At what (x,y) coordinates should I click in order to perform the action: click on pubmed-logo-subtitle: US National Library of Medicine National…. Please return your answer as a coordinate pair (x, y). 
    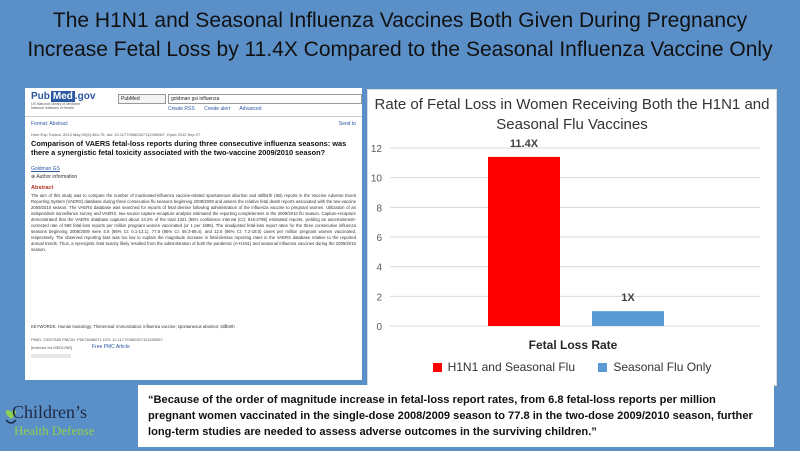
    Looking at the image, I should click on (56, 106).